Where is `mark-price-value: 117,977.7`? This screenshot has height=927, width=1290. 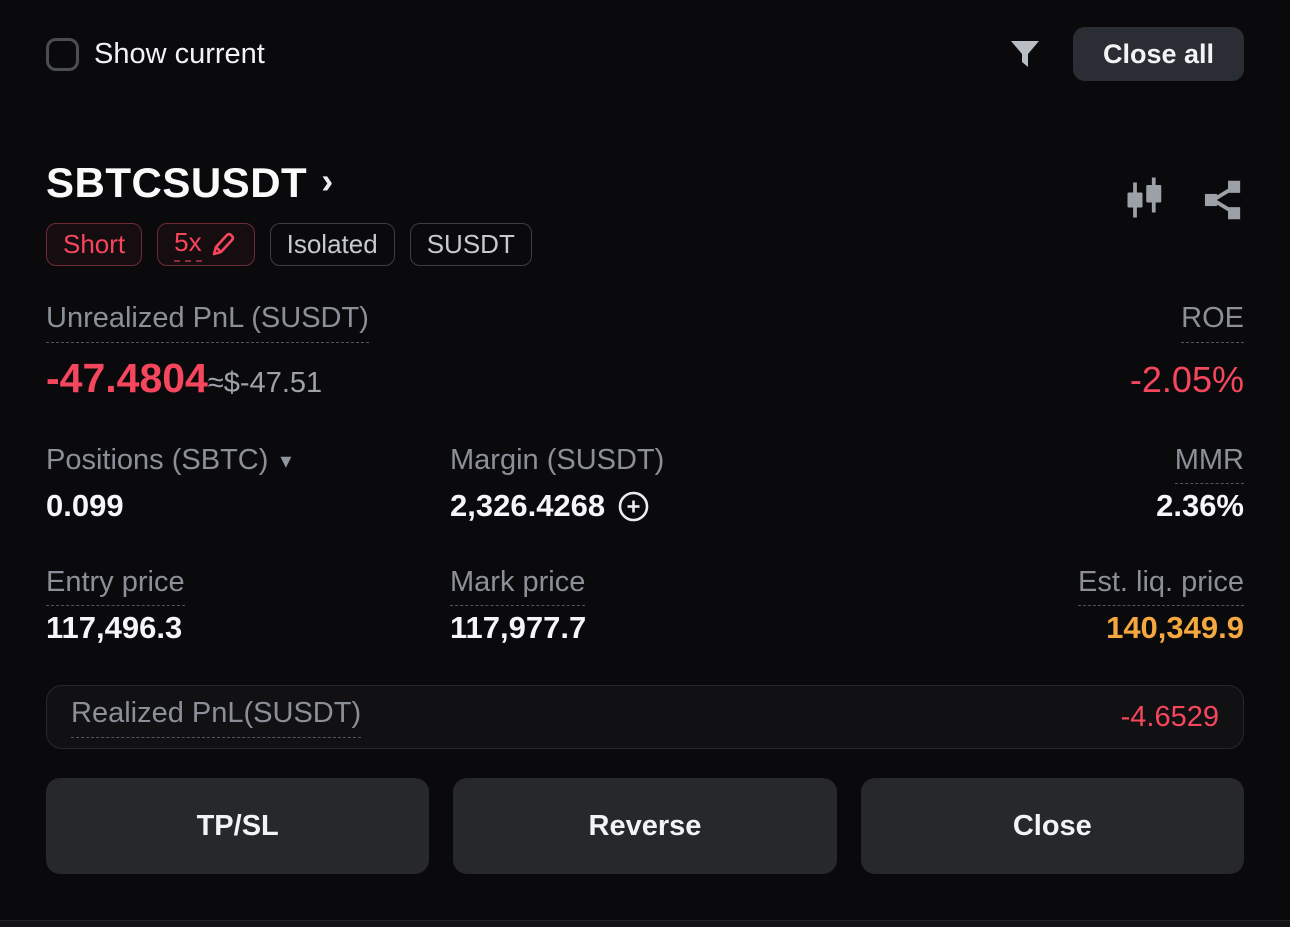 mark-price-value: 117,977.7 is located at coordinates (518, 627).